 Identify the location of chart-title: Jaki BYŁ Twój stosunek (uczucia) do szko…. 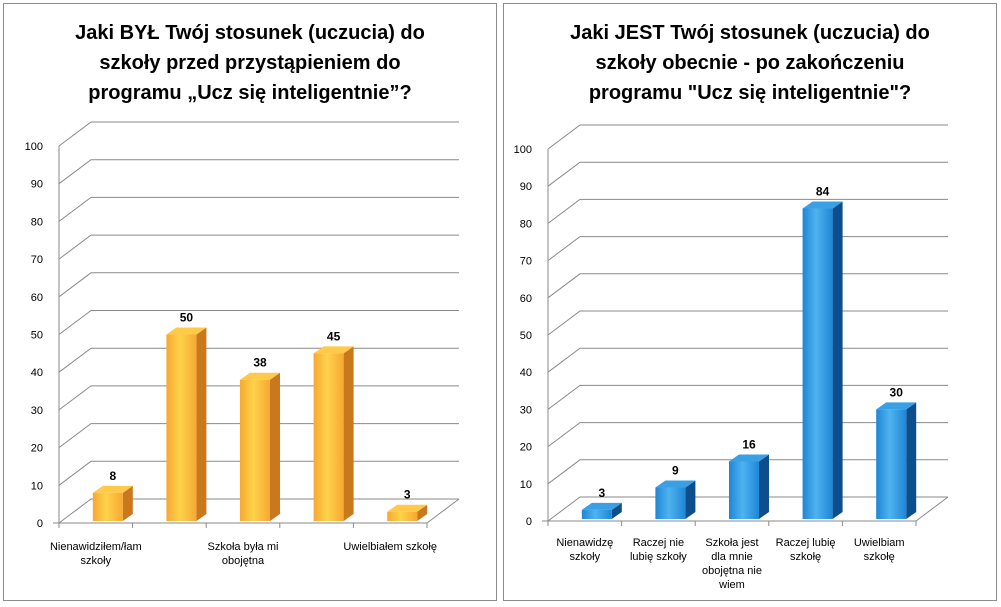
(250, 63).